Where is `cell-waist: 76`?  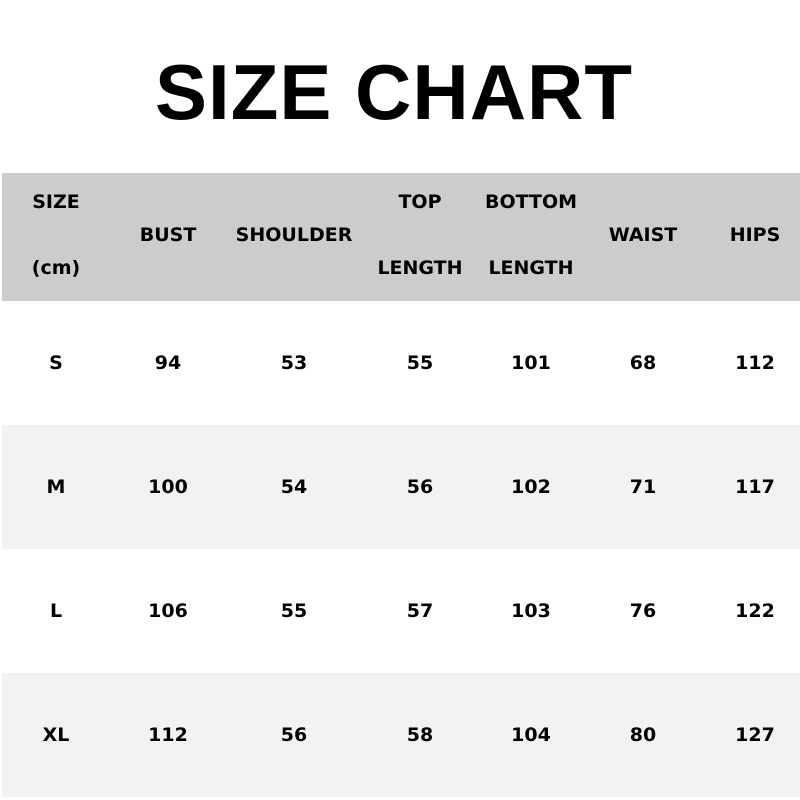
cell-waist: 76 is located at coordinates (643, 611).